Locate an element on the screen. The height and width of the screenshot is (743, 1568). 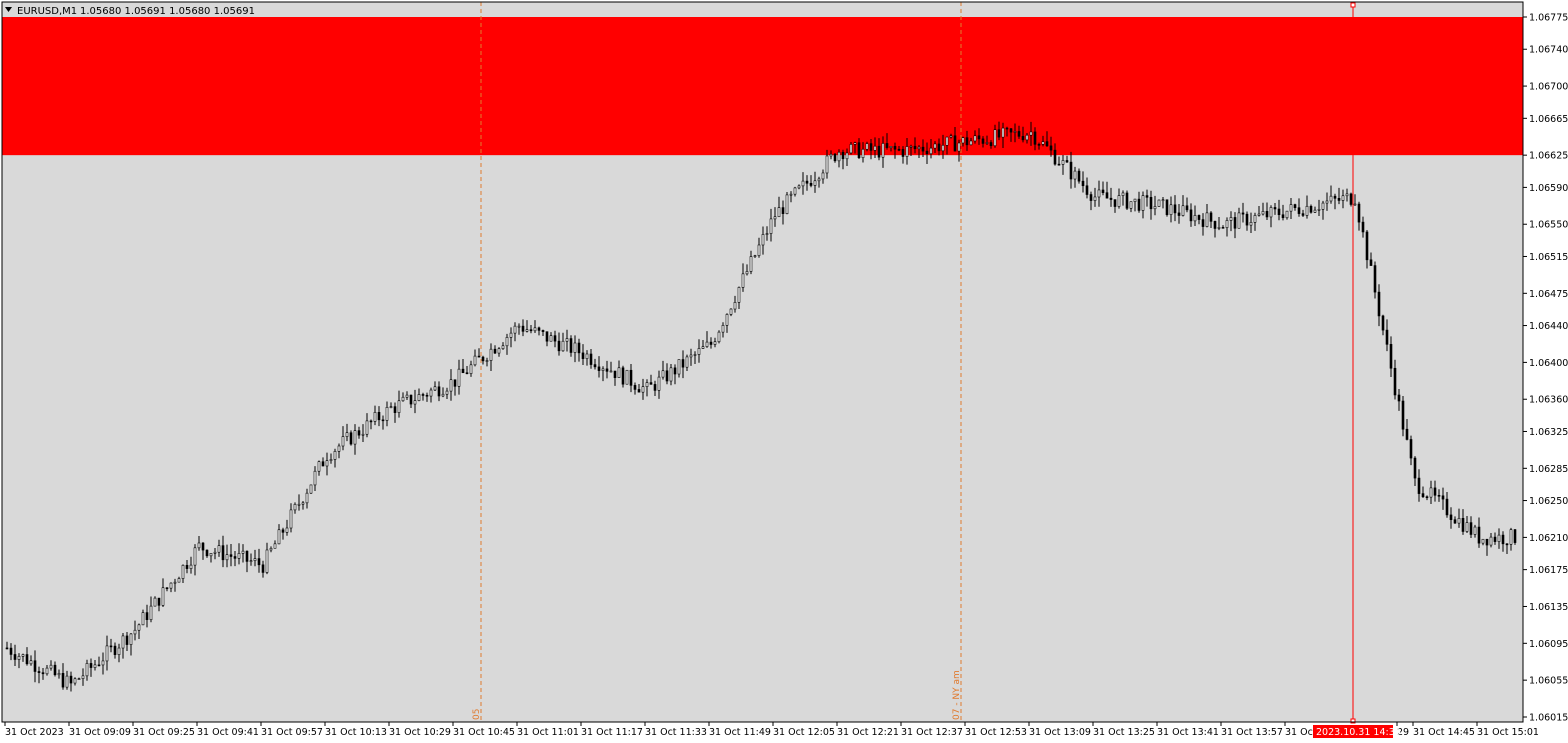
x-tick-label: 31 Oct 13:25 is located at coordinates (1124, 732).